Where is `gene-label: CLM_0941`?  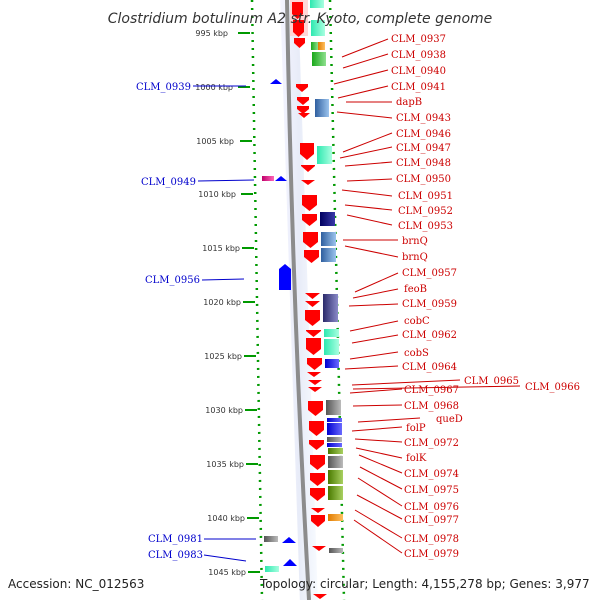
gene-label: CLM_0941 is located at coordinates (418, 87).